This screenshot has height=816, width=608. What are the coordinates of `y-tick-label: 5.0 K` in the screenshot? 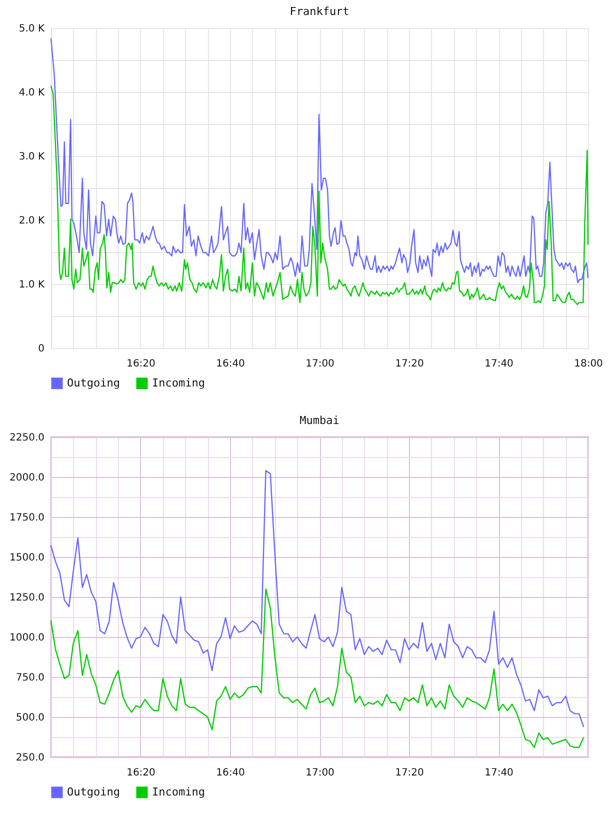 It's located at (31, 29).